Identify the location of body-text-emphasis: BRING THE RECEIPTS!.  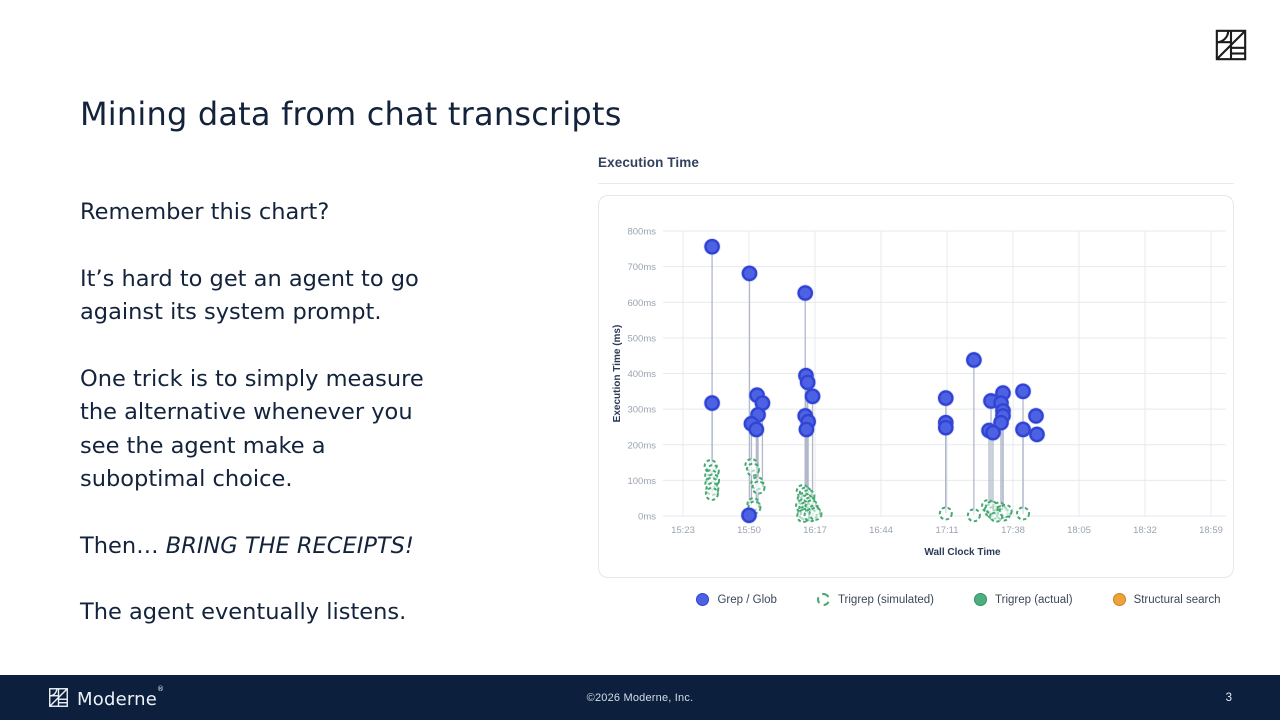
(289, 545).